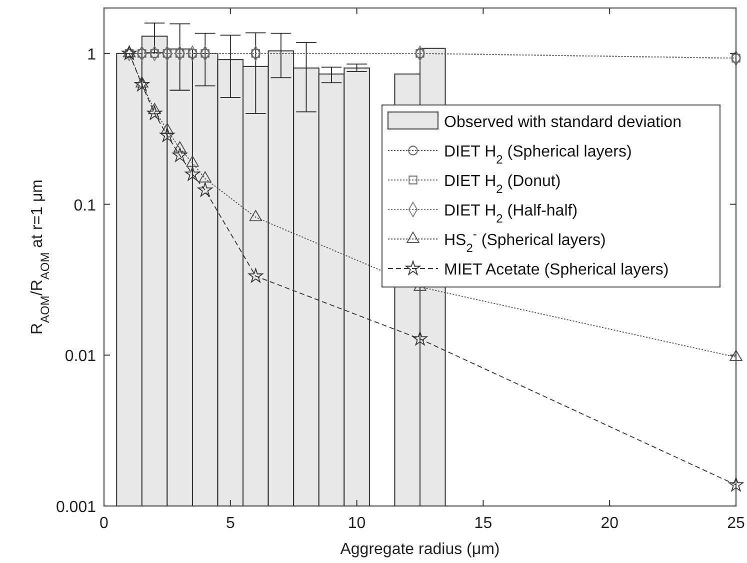  Describe the element at coordinates (85, 205) in the screenshot. I see `y-tick-label: 0.1` at that location.